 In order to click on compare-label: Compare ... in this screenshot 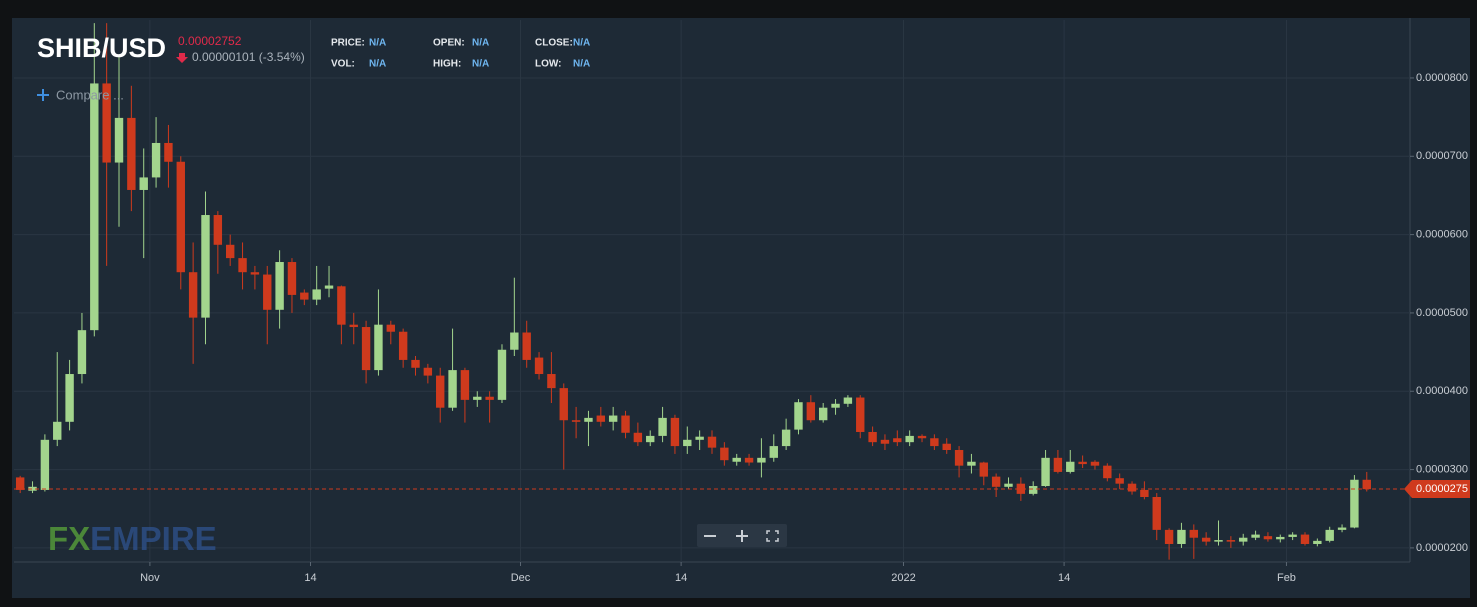, I will do `click(90, 94)`.